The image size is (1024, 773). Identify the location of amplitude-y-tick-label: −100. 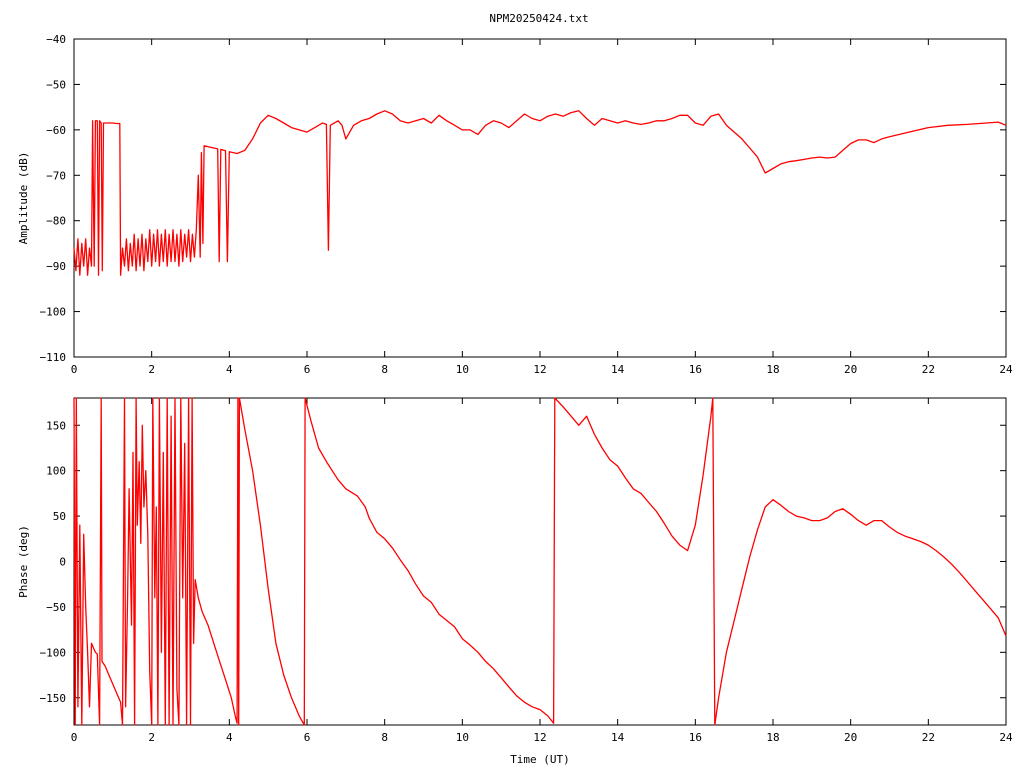
(53, 312).